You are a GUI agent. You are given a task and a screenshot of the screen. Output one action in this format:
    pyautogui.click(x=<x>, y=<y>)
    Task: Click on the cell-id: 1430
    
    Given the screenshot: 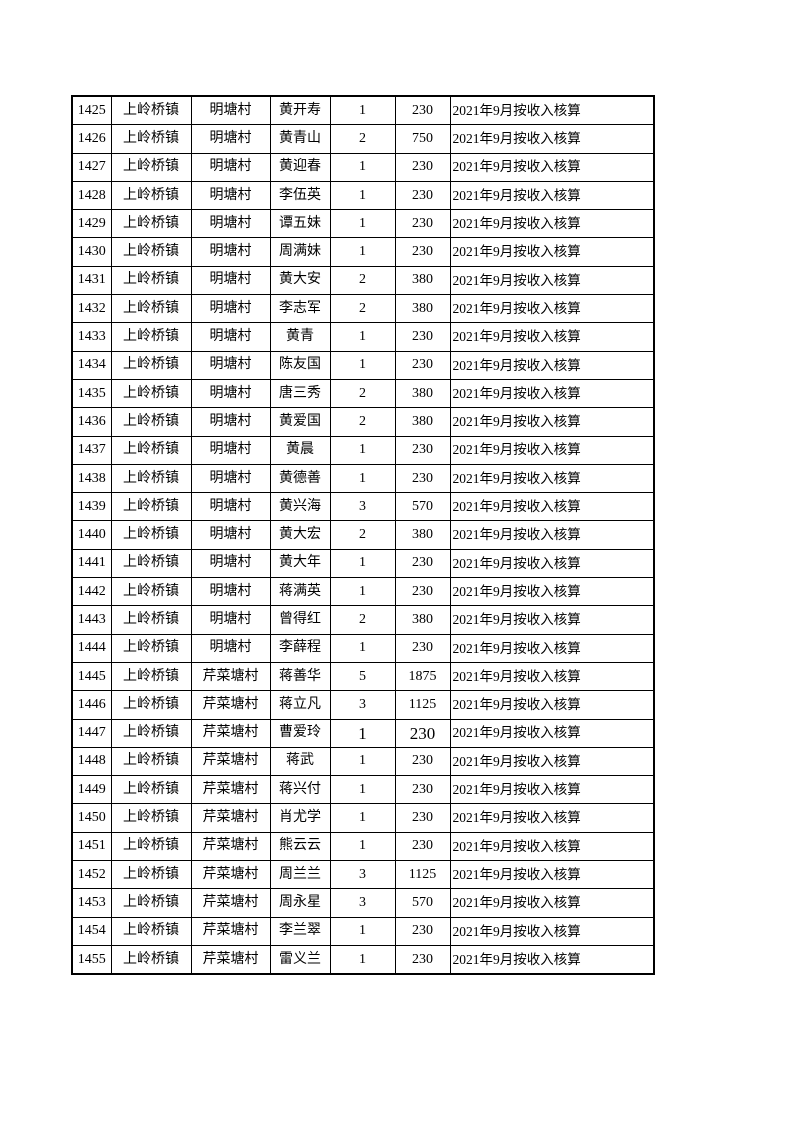 What is the action you would take?
    pyautogui.click(x=91, y=252)
    